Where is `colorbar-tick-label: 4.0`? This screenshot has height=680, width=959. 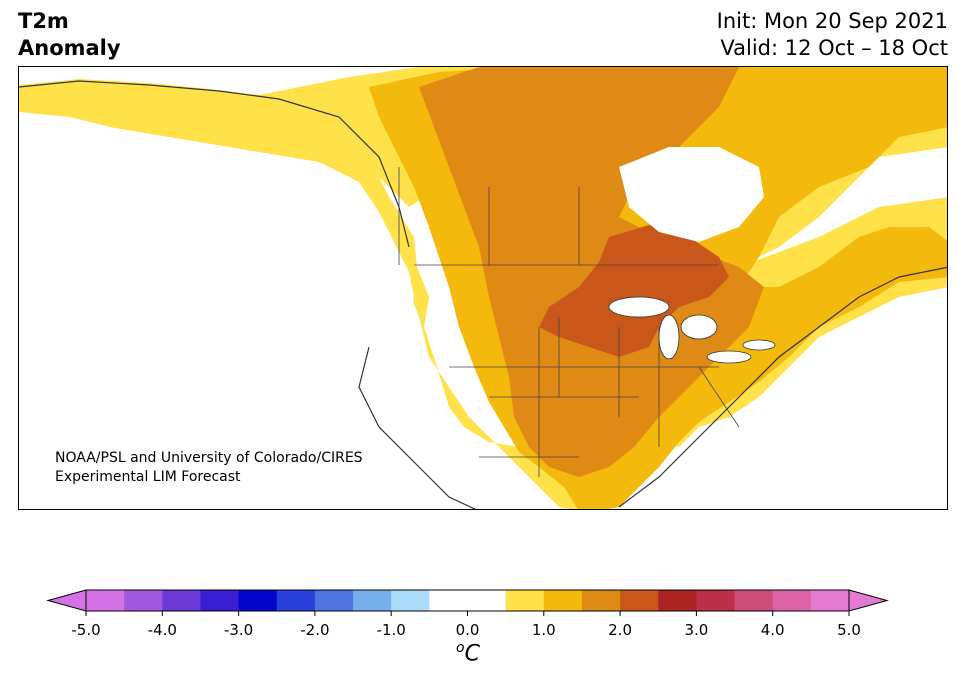
colorbar-tick-label: 4.0 is located at coordinates (772, 630).